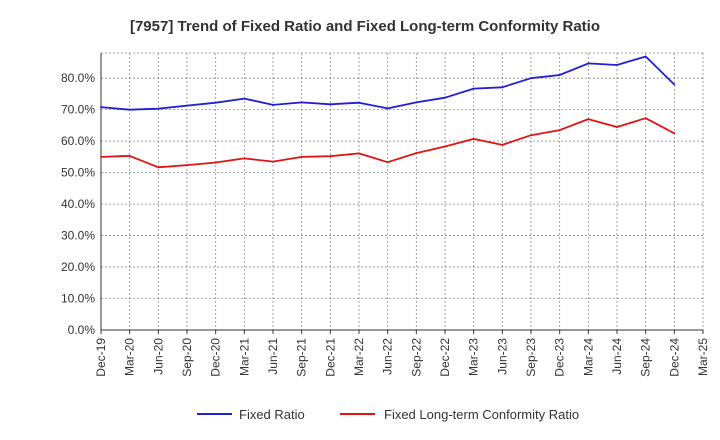 Image resolution: width=720 pixels, height=440 pixels. What do you see at coordinates (359, 357) in the screenshot?
I see `x-tick-label: Mar-22` at bounding box center [359, 357].